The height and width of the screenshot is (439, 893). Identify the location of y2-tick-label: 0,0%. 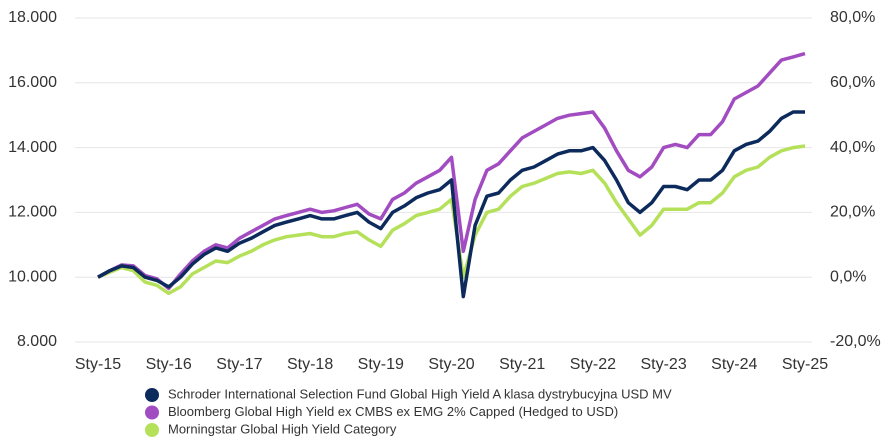
(848, 276).